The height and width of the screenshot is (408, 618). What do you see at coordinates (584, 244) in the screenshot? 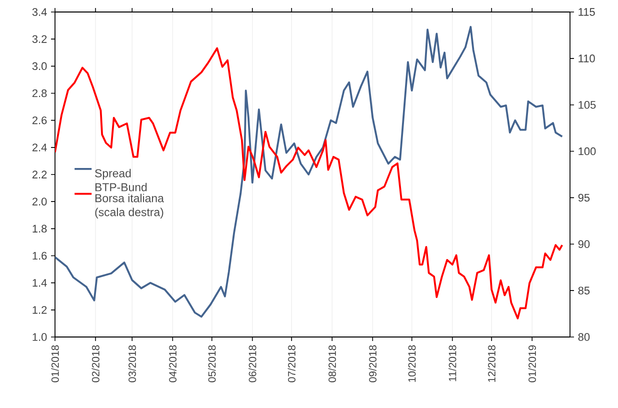
I see `y2-tick-label: 90` at bounding box center [584, 244].